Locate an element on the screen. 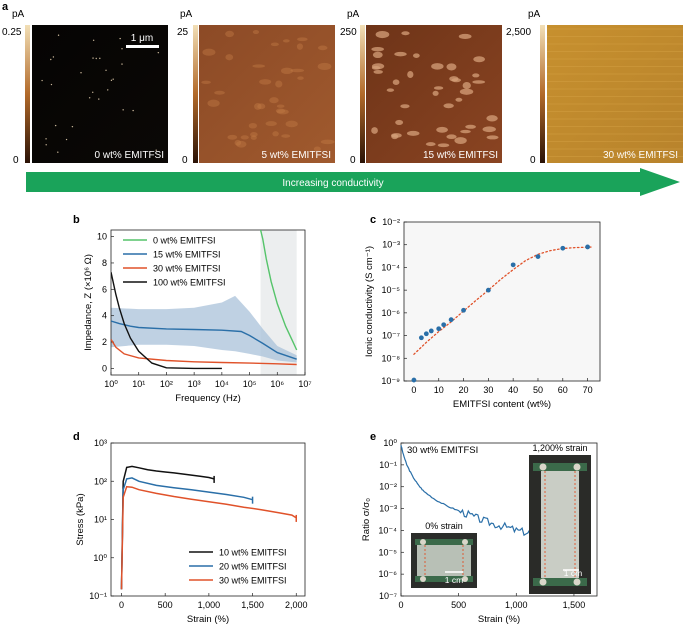 The image size is (685, 628). y-tick-label: 10⁻⁶ is located at coordinates (388, 574).